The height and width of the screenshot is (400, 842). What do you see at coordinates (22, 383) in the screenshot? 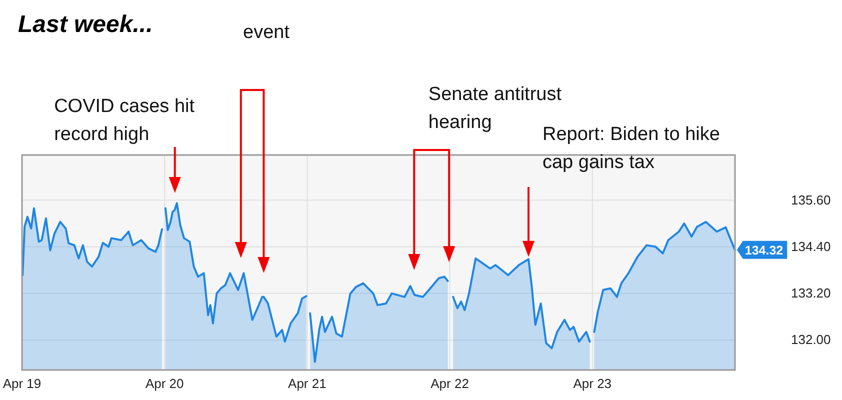
I see `x-tick-label: Apr 19` at bounding box center [22, 383].